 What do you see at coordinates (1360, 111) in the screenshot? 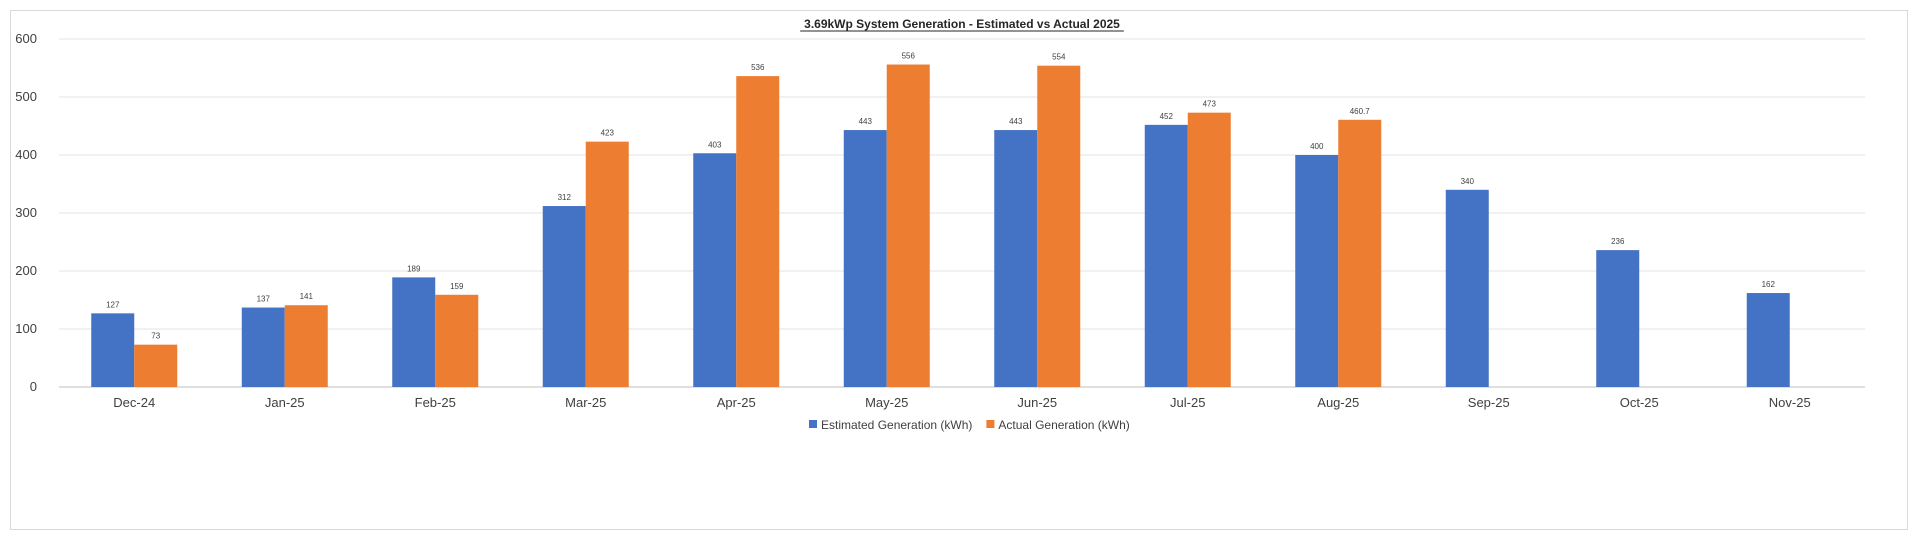
I see `data-label: 460.7` at bounding box center [1360, 111].